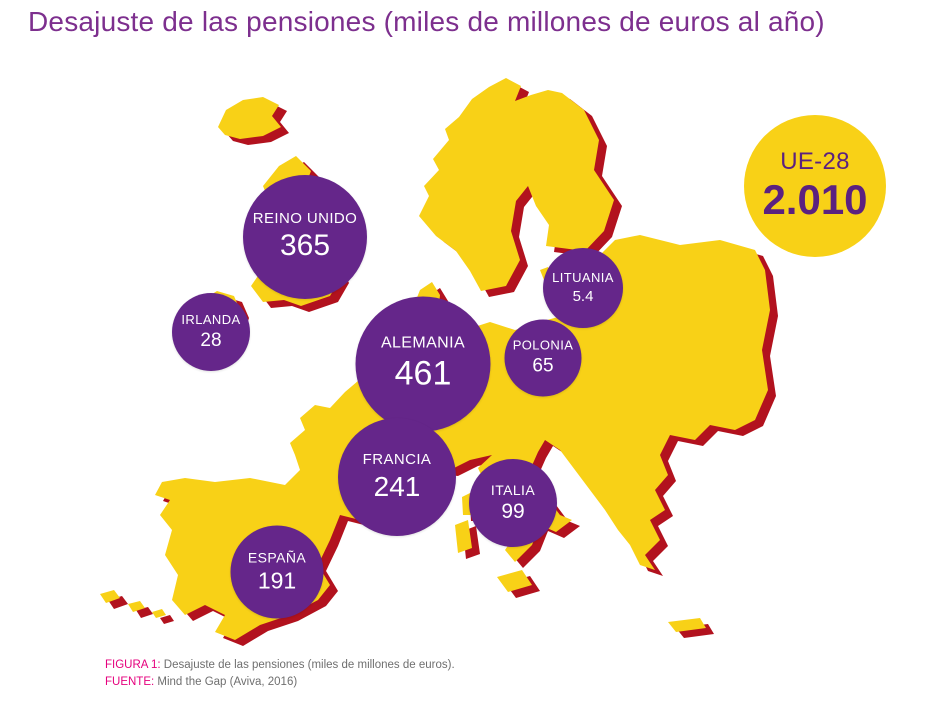  I want to click on bubble-reino-unido: REINO UNIDO 365, so click(305, 237).